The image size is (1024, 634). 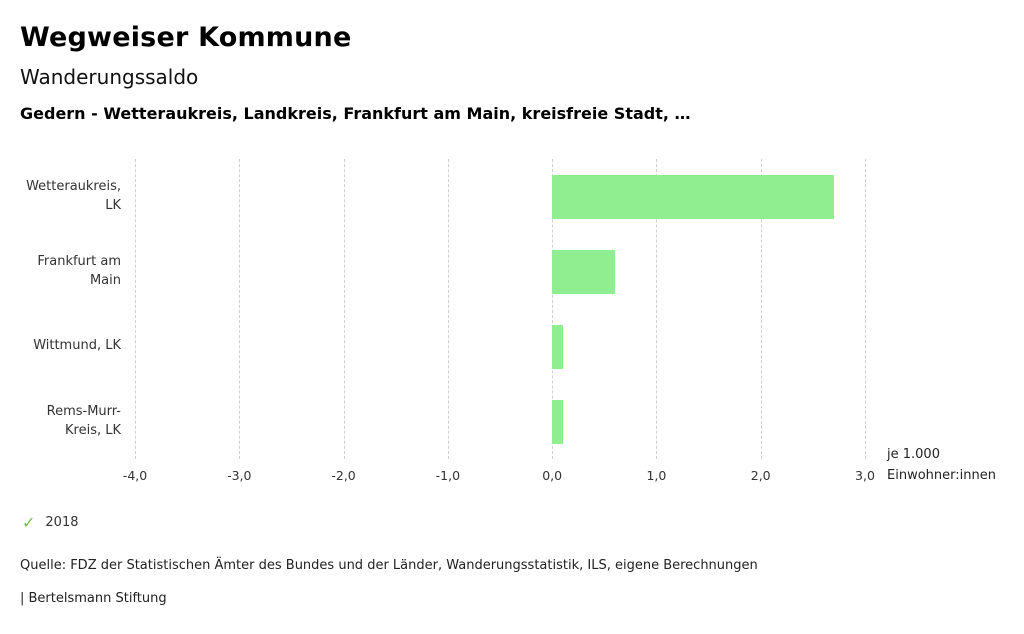 What do you see at coordinates (29, 522) in the screenshot?
I see `check-icon: ✓` at bounding box center [29, 522].